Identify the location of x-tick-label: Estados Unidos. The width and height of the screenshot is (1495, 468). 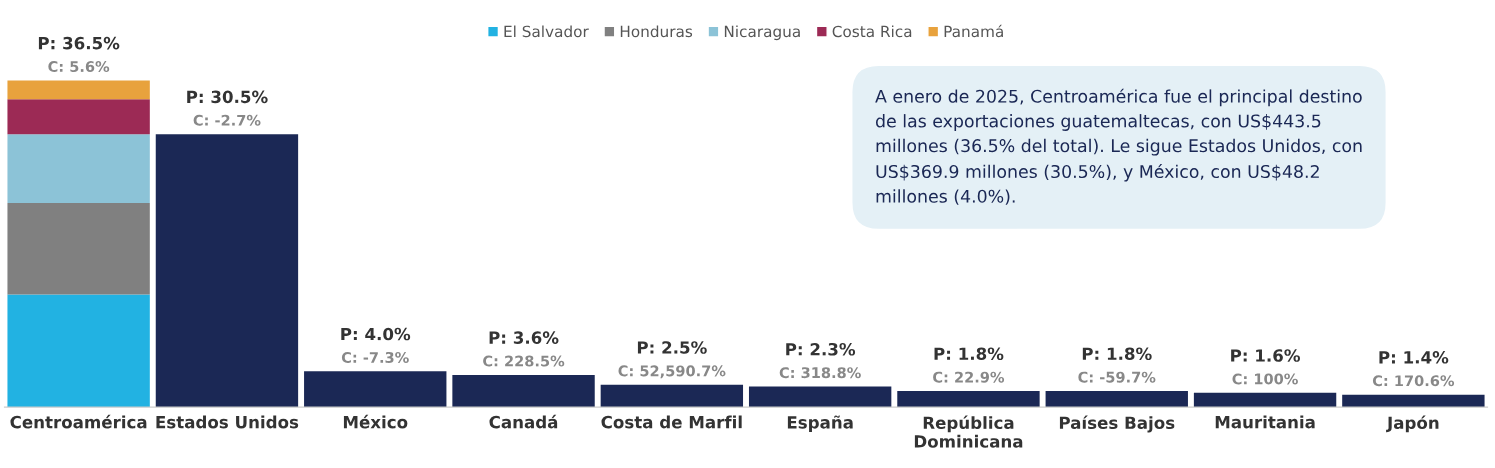
(227, 422).